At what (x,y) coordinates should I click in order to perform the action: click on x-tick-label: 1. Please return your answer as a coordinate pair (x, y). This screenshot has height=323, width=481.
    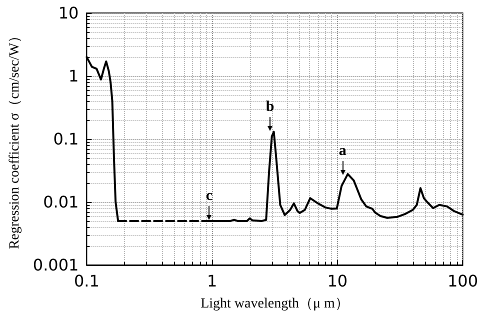
    Looking at the image, I should click on (212, 281).